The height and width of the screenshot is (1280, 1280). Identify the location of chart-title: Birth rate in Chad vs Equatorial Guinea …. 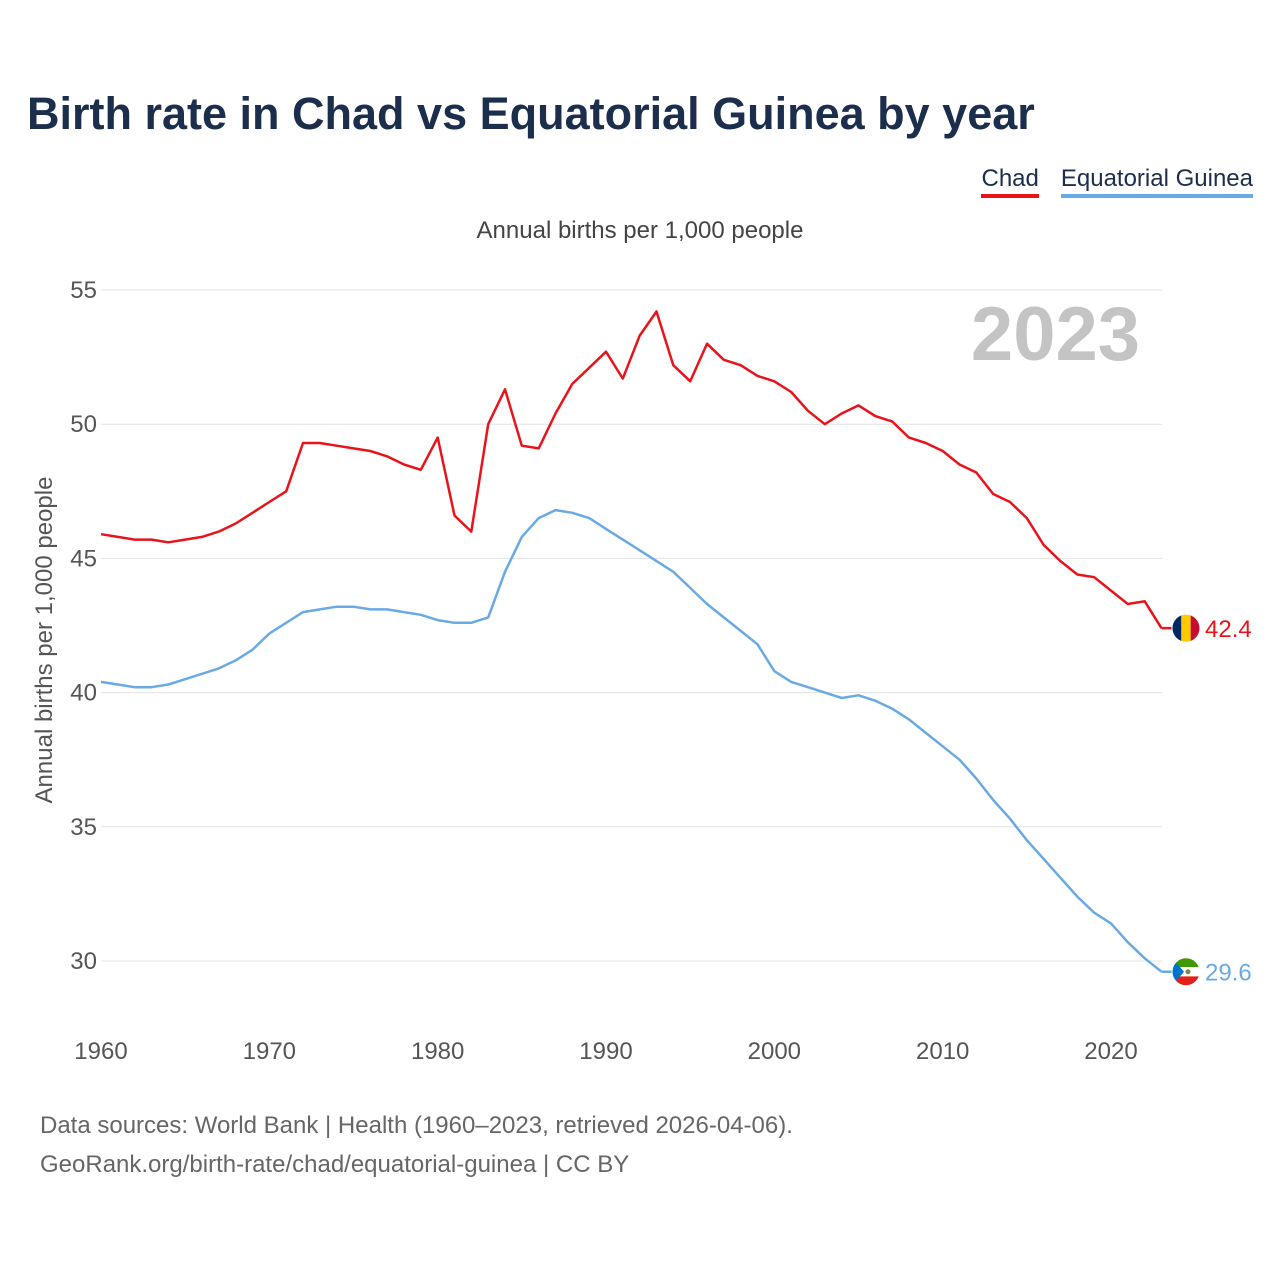
(531, 113).